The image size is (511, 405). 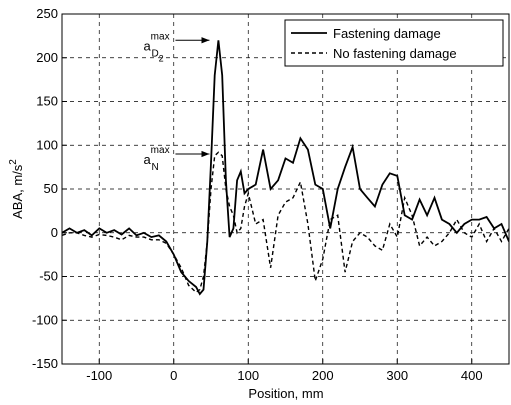 I want to click on y-tick-label: 250, so click(x=47, y=13).